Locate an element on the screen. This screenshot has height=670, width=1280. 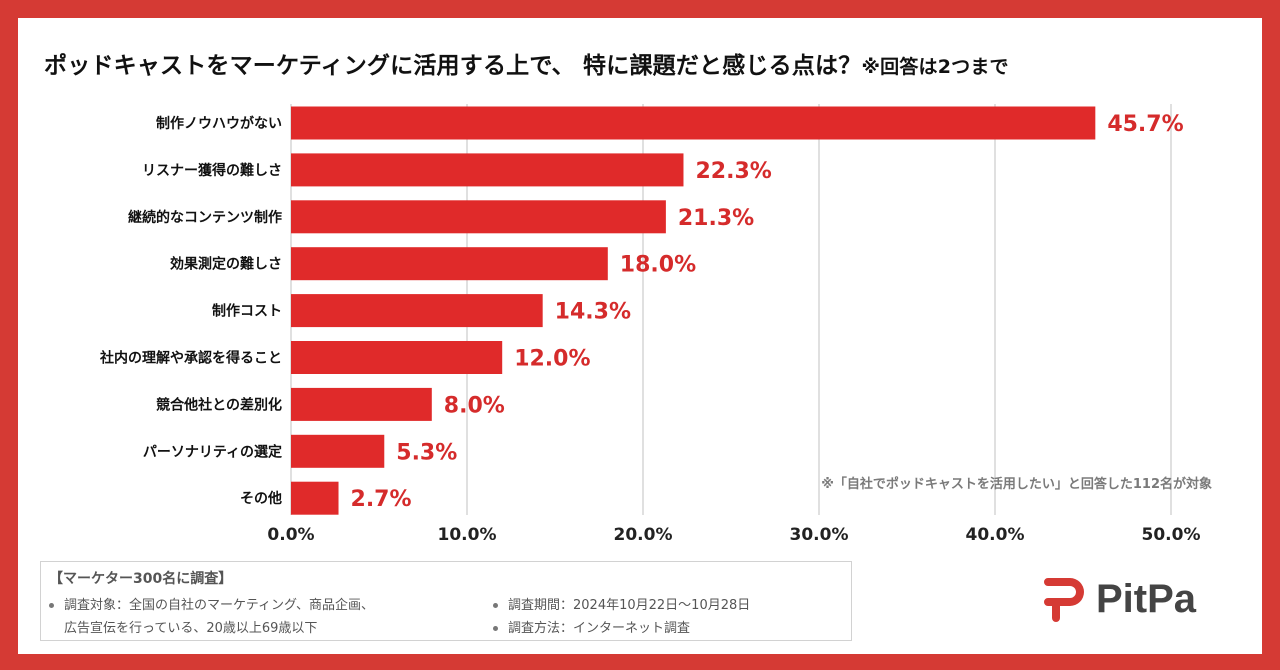
category-label: 制作コスト is located at coordinates (247, 311).